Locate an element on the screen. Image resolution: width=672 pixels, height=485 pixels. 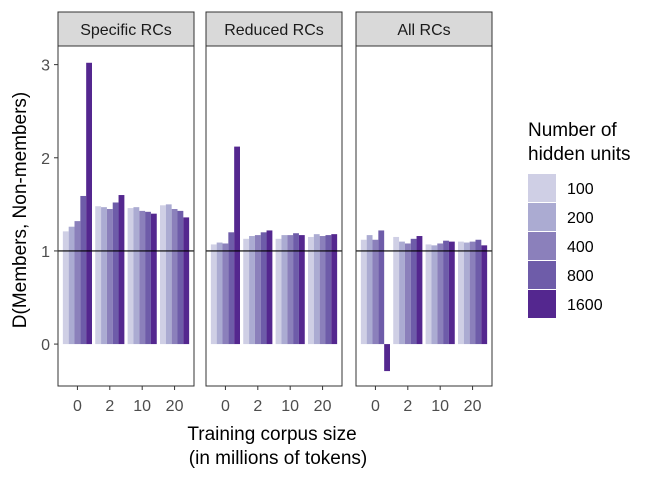
panel-strip is located at coordinates (126, 29).